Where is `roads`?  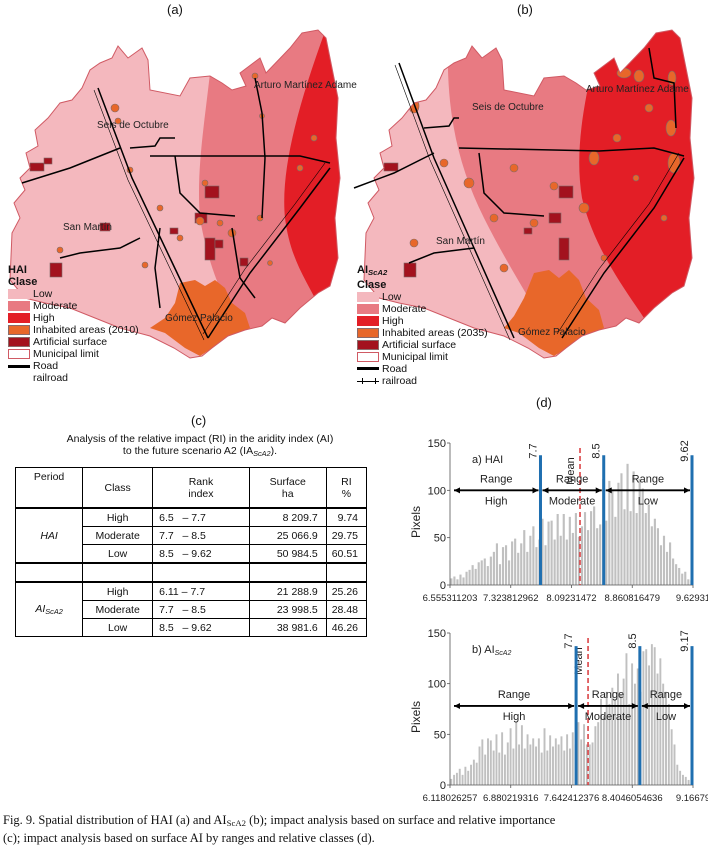 roads is located at coordinates (176, 208).